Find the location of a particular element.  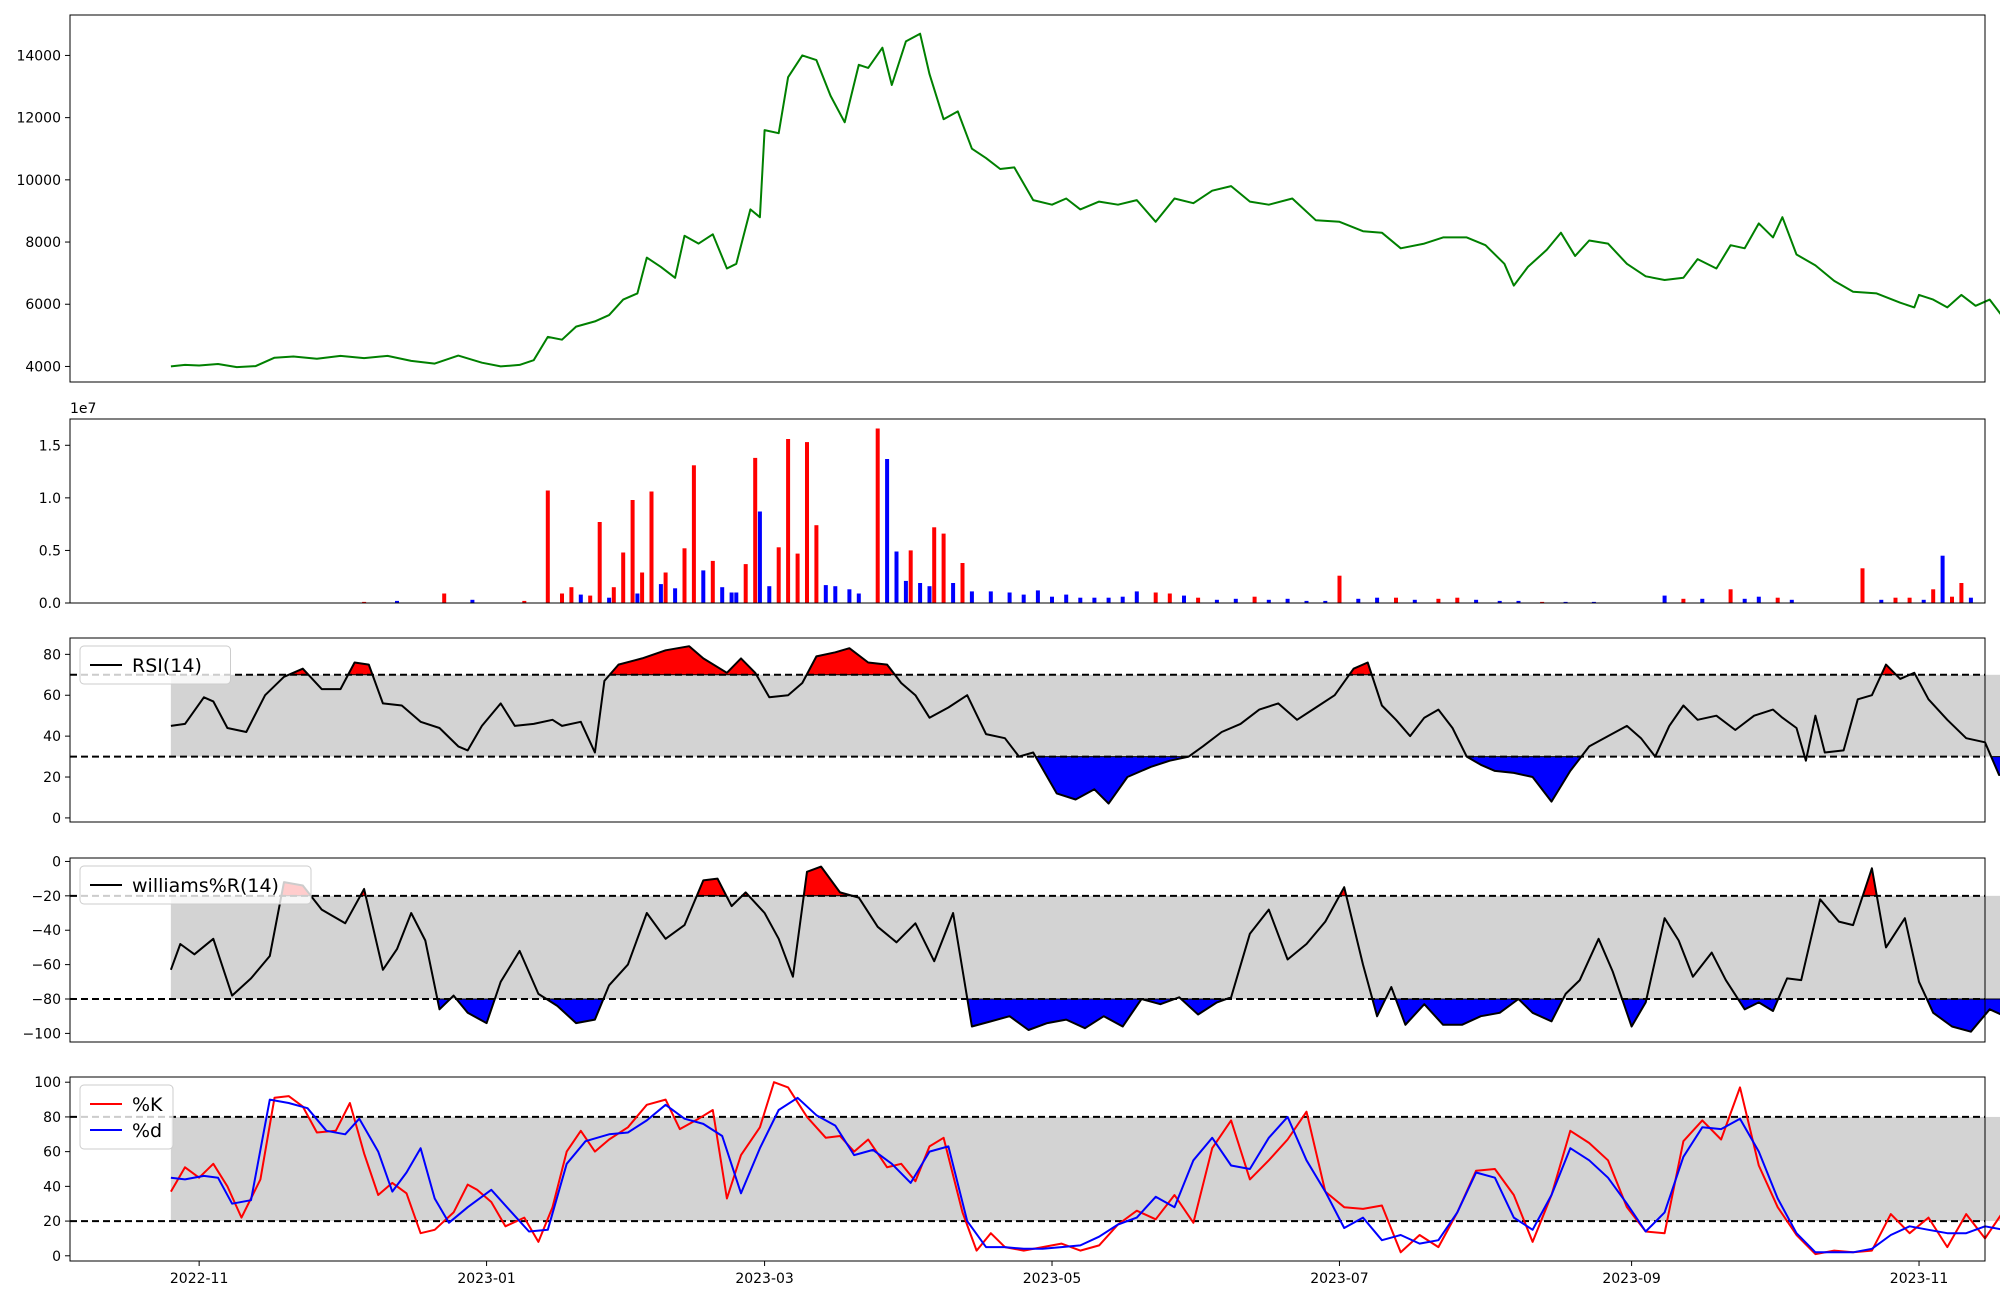

d-line is located at coordinates (1085, 1175).